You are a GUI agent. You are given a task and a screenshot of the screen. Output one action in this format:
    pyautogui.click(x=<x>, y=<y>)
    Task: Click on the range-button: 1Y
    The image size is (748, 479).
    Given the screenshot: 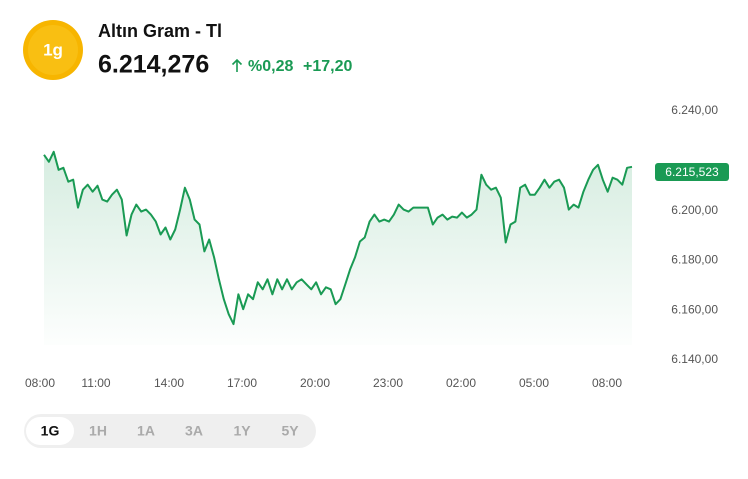 What is the action you would take?
    pyautogui.click(x=242, y=431)
    